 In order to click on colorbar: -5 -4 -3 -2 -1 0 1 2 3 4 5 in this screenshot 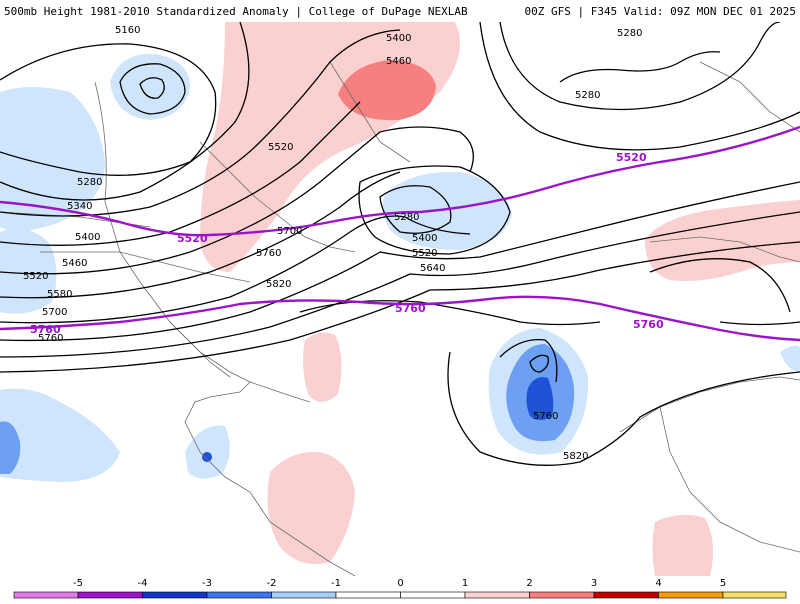, I will do `click(400, 588)`.